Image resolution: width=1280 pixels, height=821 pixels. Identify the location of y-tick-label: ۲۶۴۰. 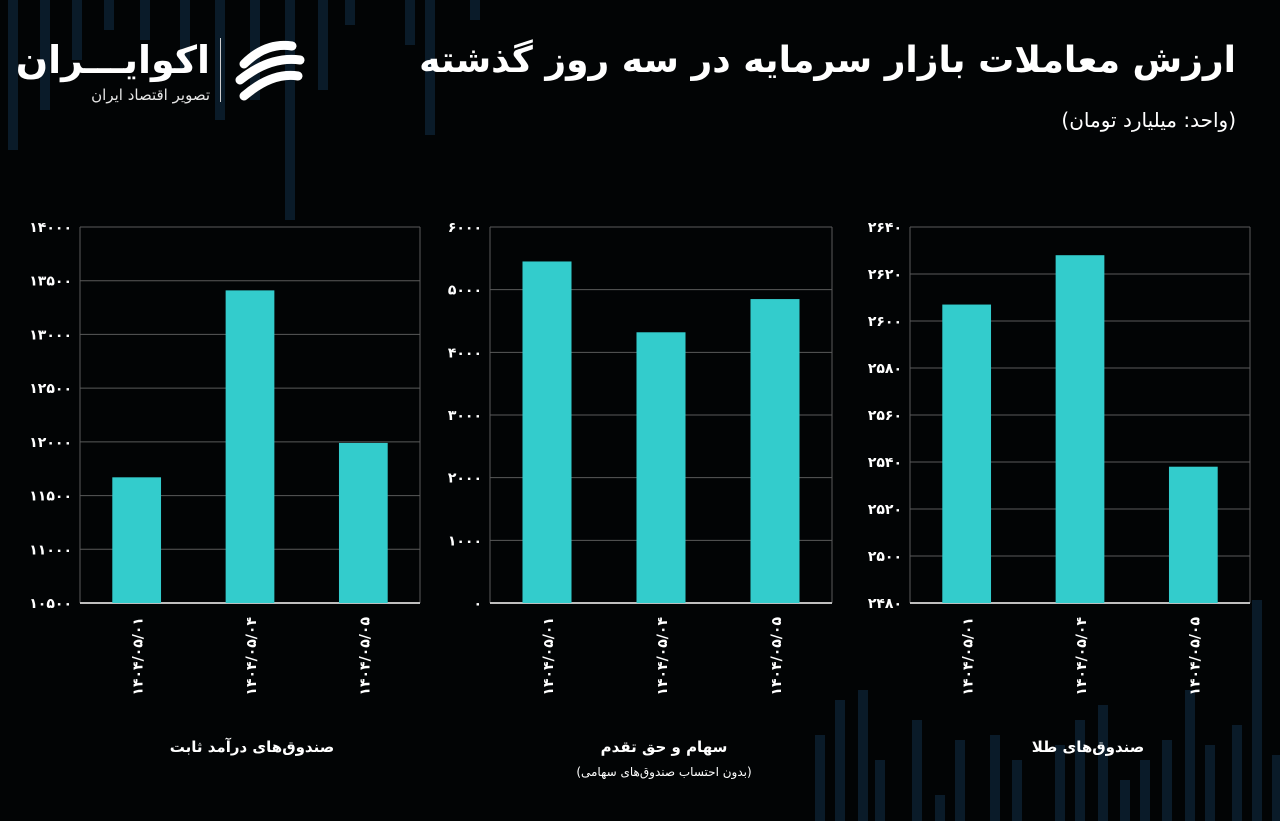
(885, 228).